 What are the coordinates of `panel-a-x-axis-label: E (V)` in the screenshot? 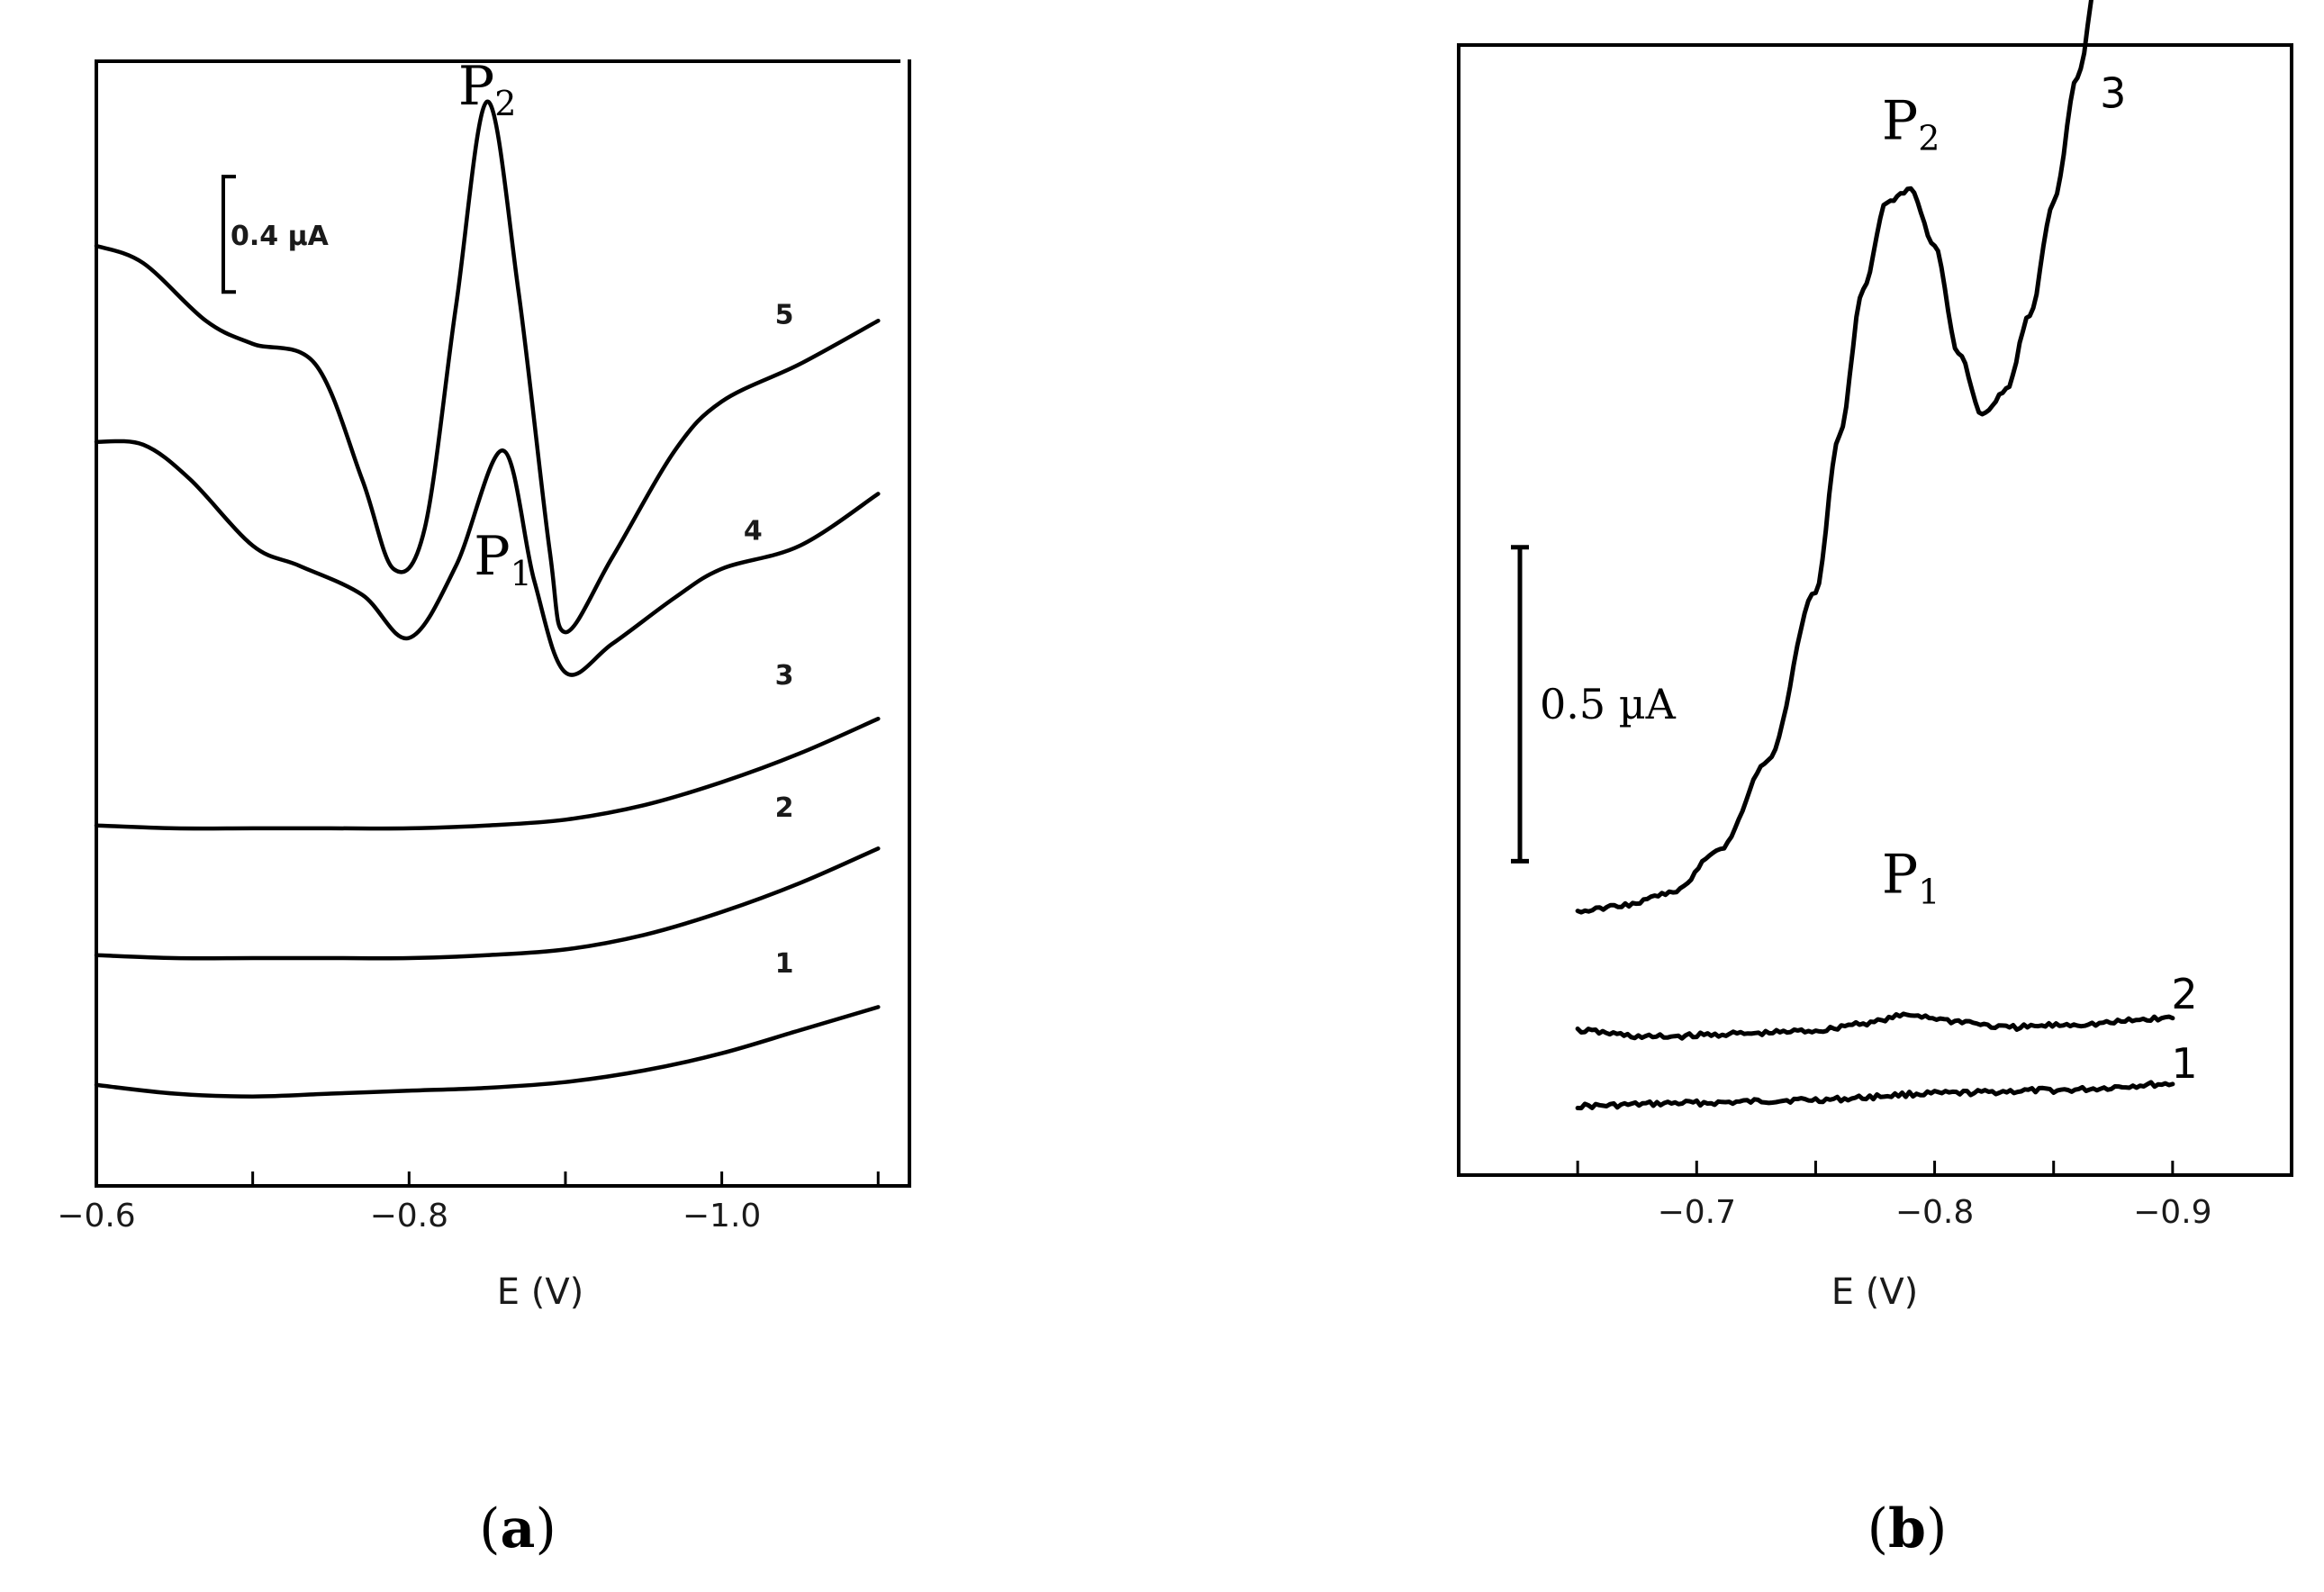 It's located at (540, 1292).